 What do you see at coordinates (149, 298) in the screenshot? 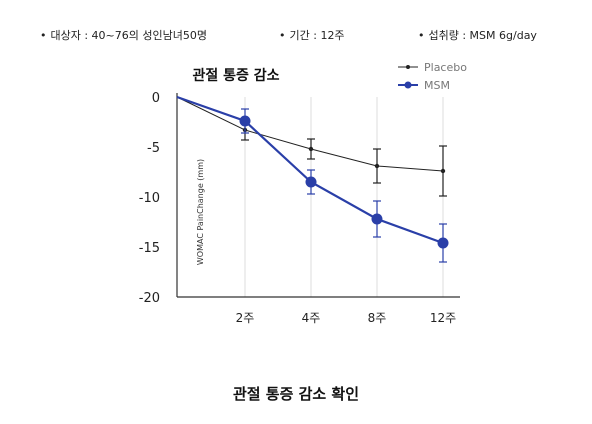
I see `y-tick-label: -20` at bounding box center [149, 298].